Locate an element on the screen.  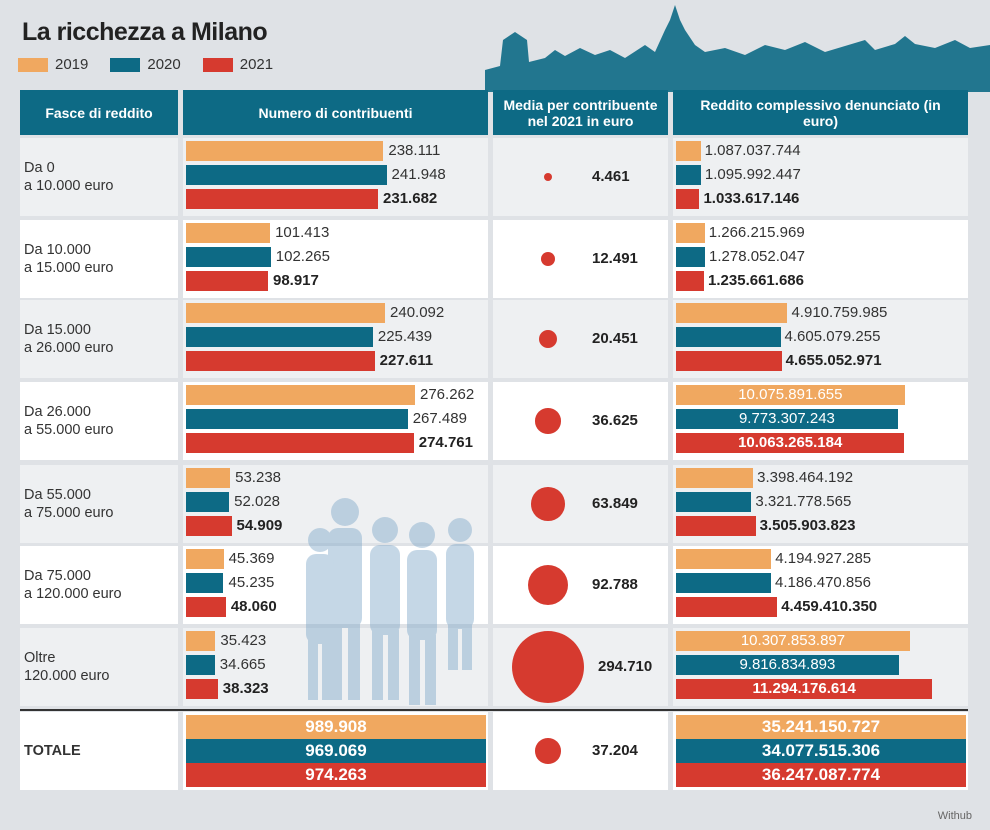
contributors-value: 989.908 is located at coordinates (336, 726).